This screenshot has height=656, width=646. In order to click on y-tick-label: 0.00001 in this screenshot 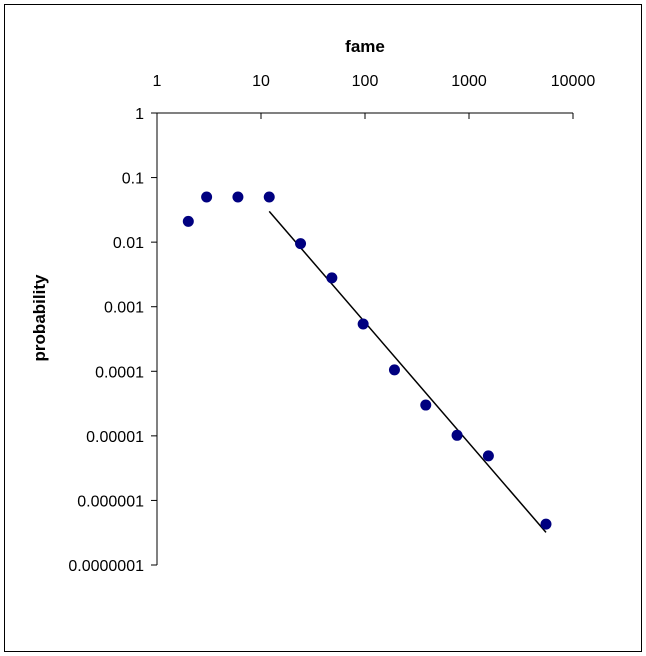, I will do `click(115, 437)`.